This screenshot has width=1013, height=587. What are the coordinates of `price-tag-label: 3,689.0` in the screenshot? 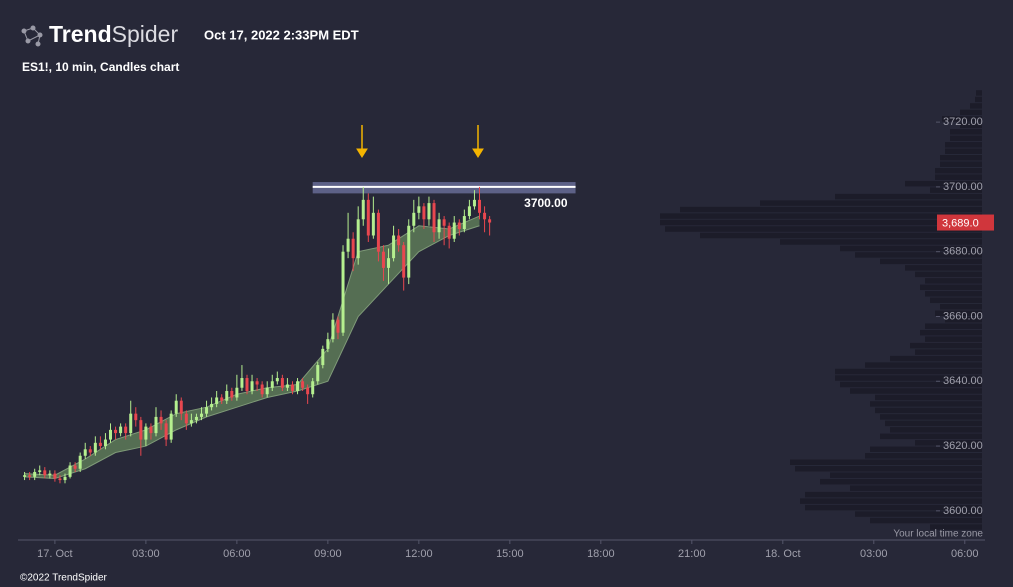 It's located at (960, 223).